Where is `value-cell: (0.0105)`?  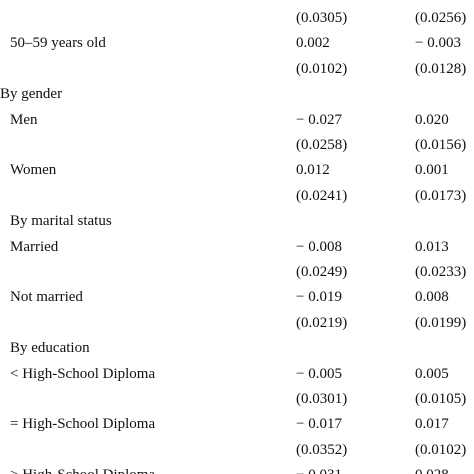
value-cell: (0.0105) is located at coordinates (441, 399).